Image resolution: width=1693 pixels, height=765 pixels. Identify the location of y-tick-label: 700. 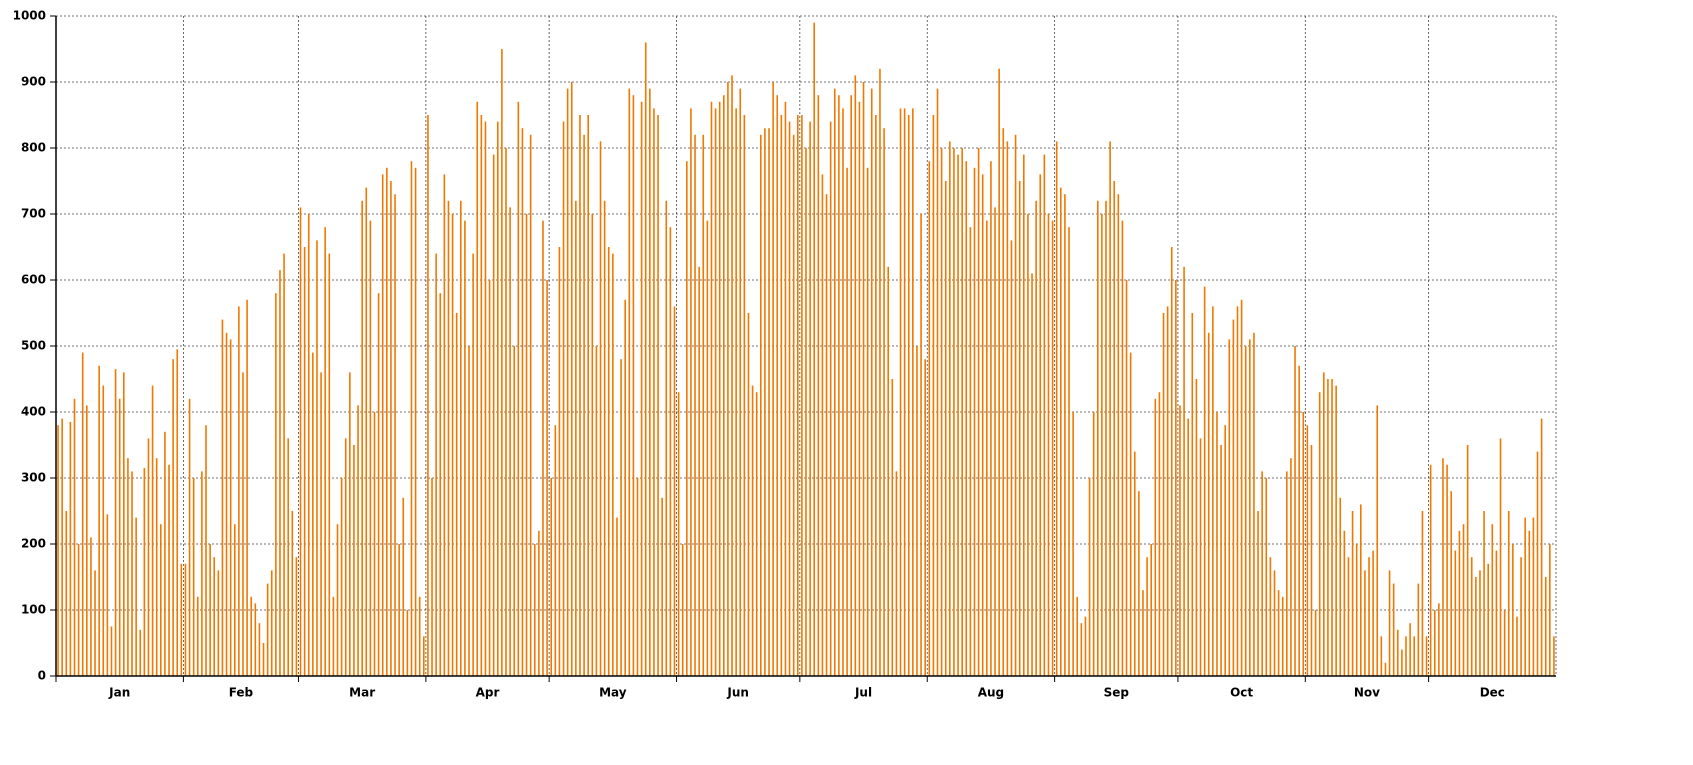
(33, 214).